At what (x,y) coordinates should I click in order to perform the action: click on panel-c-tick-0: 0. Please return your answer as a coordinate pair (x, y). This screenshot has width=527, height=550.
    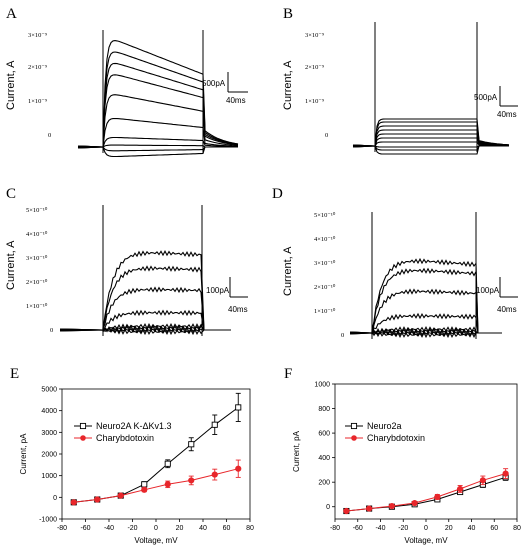
    Looking at the image, I should click on (51, 330).